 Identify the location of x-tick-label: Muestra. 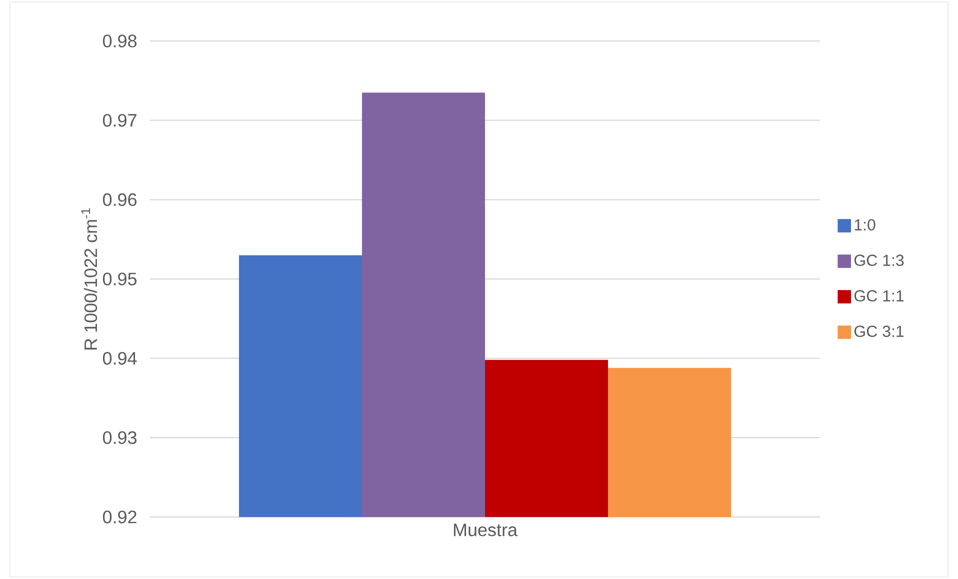
(486, 530).